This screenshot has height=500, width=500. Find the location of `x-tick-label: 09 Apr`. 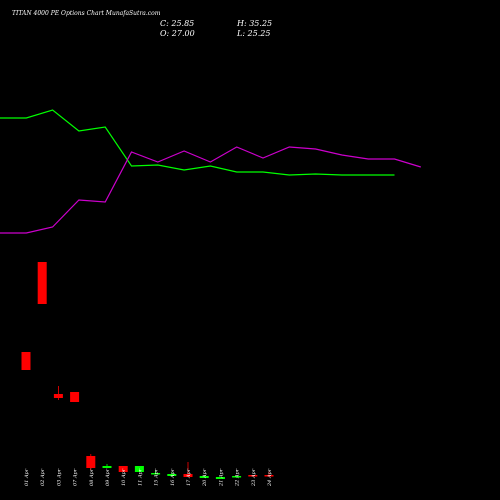

x-tick-label: 09 Apr is located at coordinates (108, 477).